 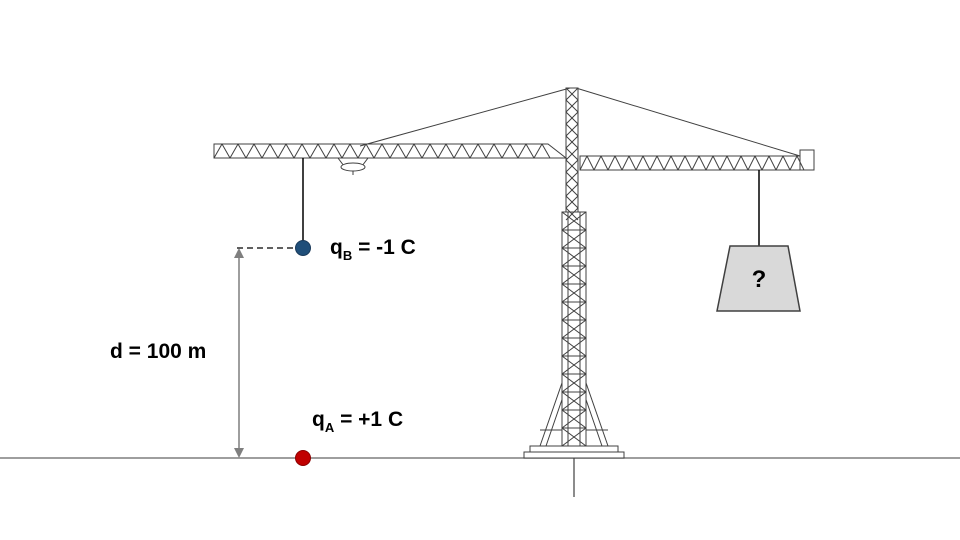 What do you see at coordinates (318, 419) in the screenshot?
I see `charge-a-symbol: q` at bounding box center [318, 419].